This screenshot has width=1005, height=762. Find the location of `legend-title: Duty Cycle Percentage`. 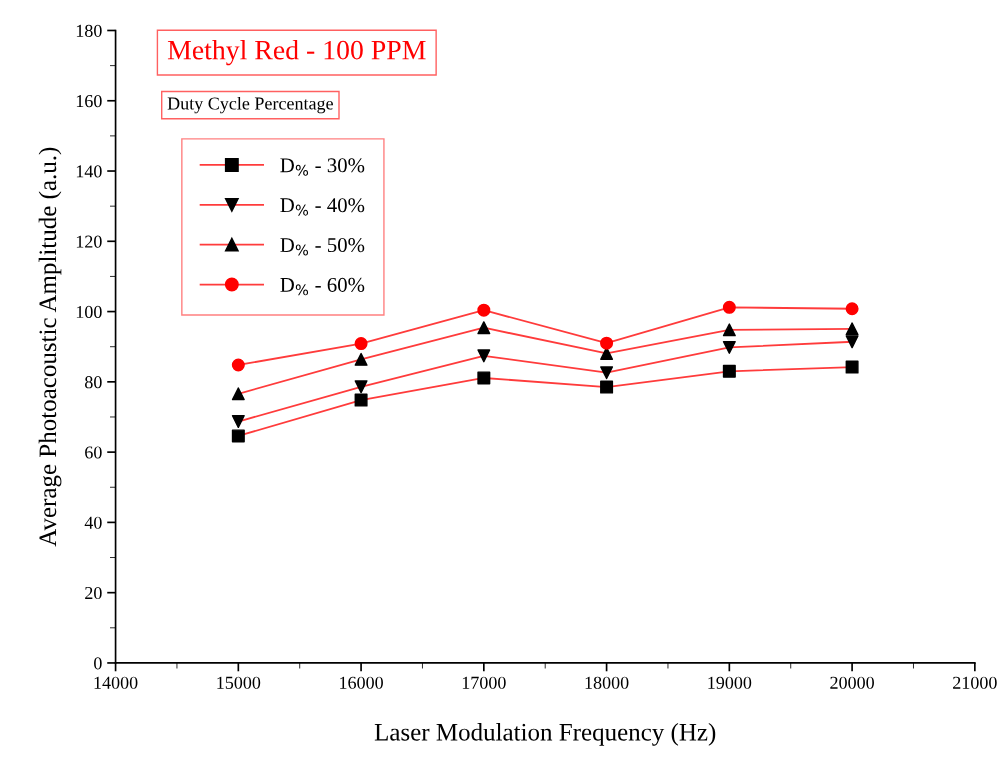

legend-title: Duty Cycle Percentage is located at coordinates (250, 105).